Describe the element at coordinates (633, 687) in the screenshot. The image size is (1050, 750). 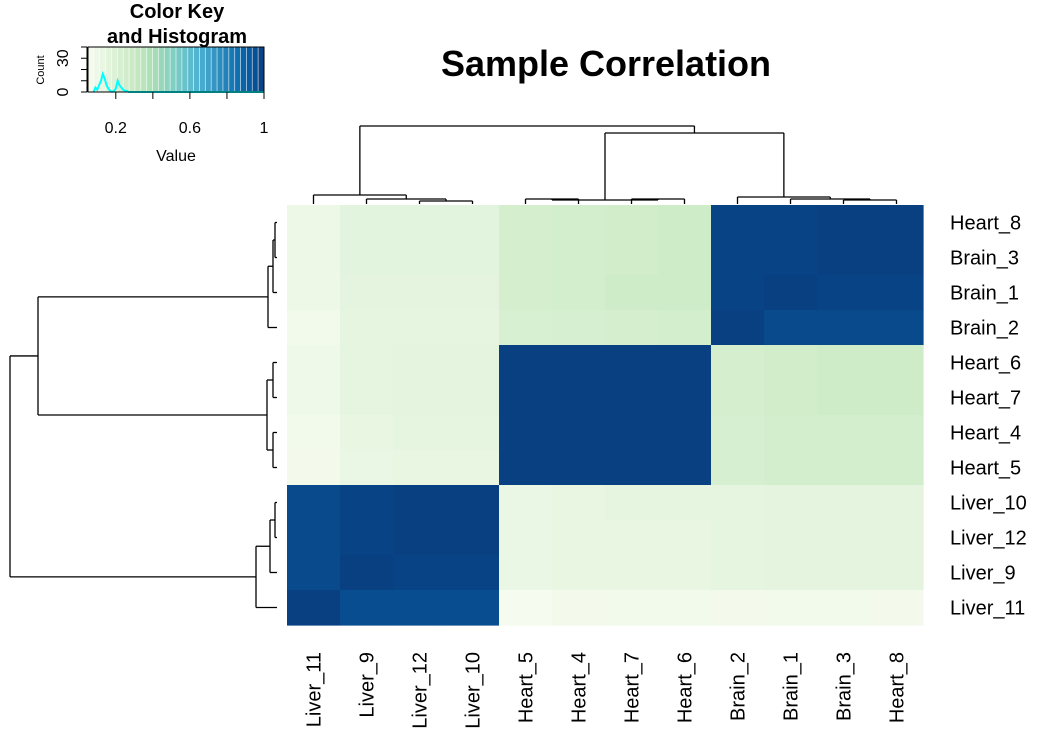
I see `column-label: Heart_7` at that location.